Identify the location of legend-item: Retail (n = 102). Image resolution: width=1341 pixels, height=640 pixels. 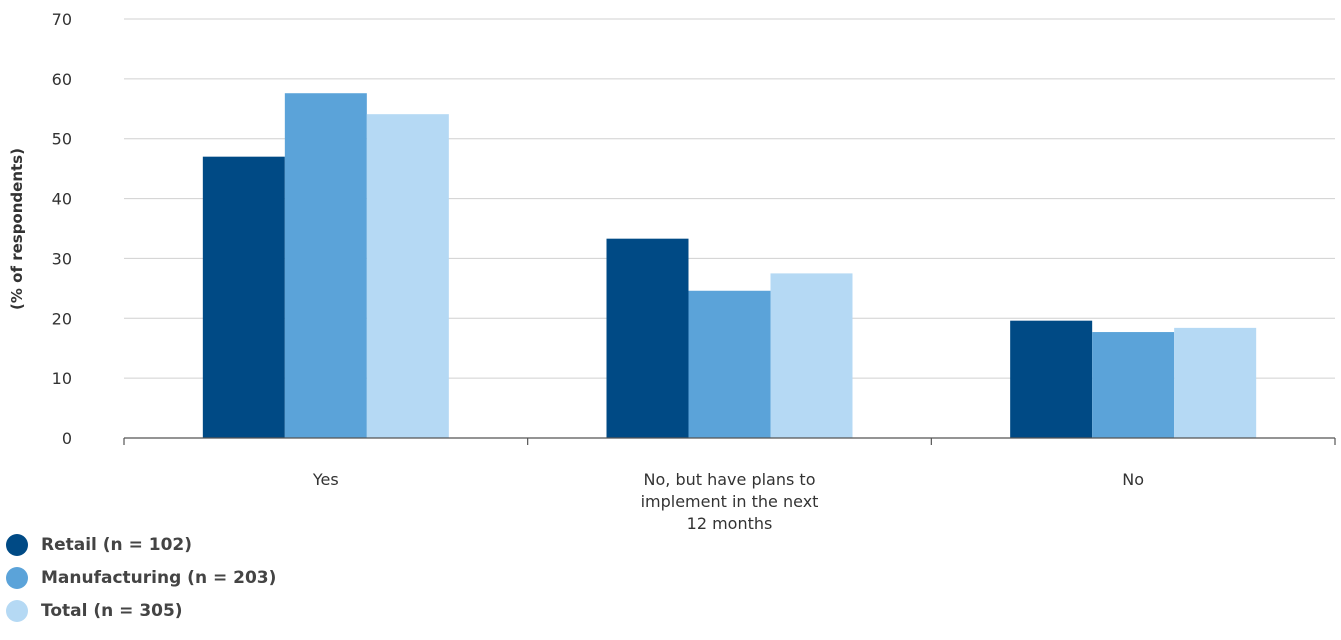
(141, 544).